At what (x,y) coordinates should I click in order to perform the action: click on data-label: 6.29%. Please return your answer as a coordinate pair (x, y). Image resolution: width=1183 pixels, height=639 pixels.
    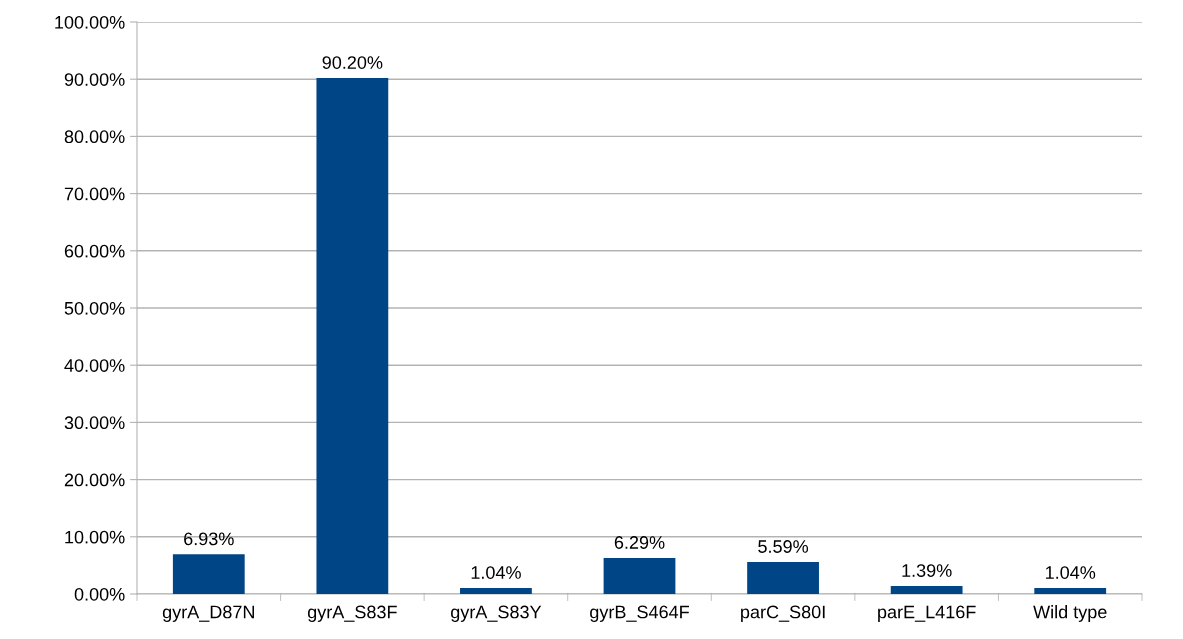
    Looking at the image, I should click on (639, 542).